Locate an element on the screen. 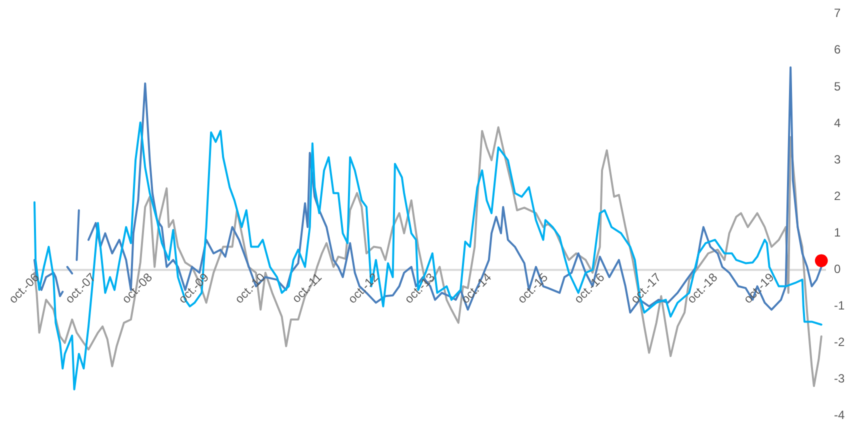 This screenshot has height=423, width=852. y-tick-label: 3 is located at coordinates (837, 159).